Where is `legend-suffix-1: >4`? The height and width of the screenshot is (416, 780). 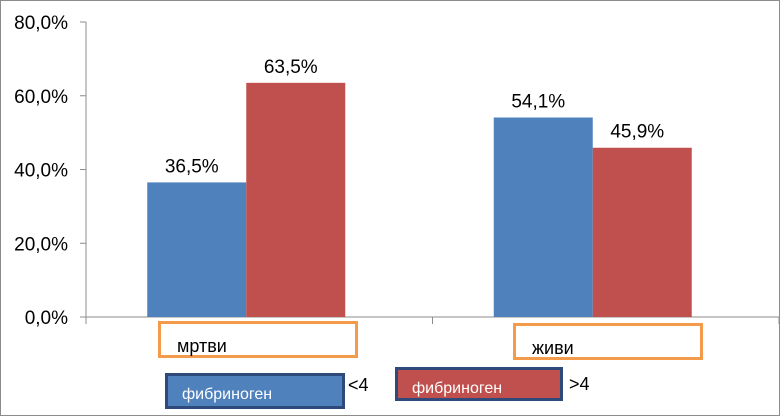 legend-suffix-1: >4 is located at coordinates (579, 384).